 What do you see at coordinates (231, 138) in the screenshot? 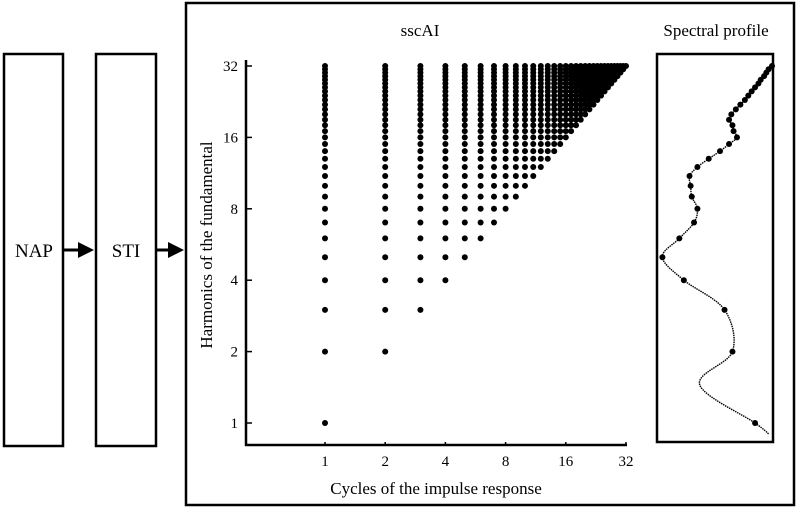
I see `y-tick-label: 16` at bounding box center [231, 138].